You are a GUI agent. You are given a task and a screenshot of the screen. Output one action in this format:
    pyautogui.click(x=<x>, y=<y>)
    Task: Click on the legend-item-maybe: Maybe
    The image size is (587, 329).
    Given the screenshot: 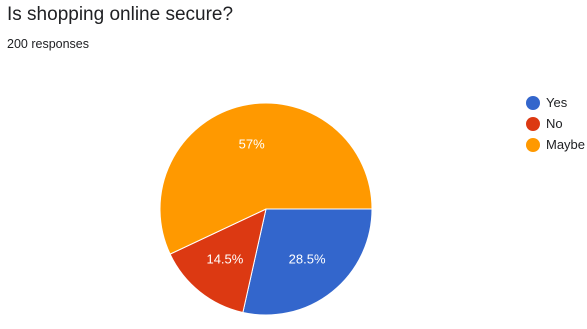 What is the action you would take?
    pyautogui.click(x=555, y=144)
    